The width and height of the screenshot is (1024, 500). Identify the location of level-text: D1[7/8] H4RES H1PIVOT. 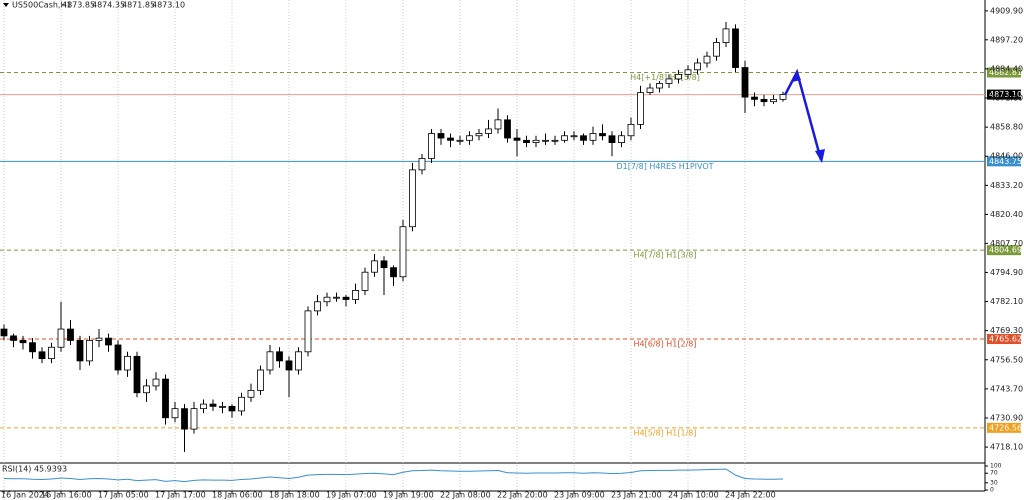
(664, 166).